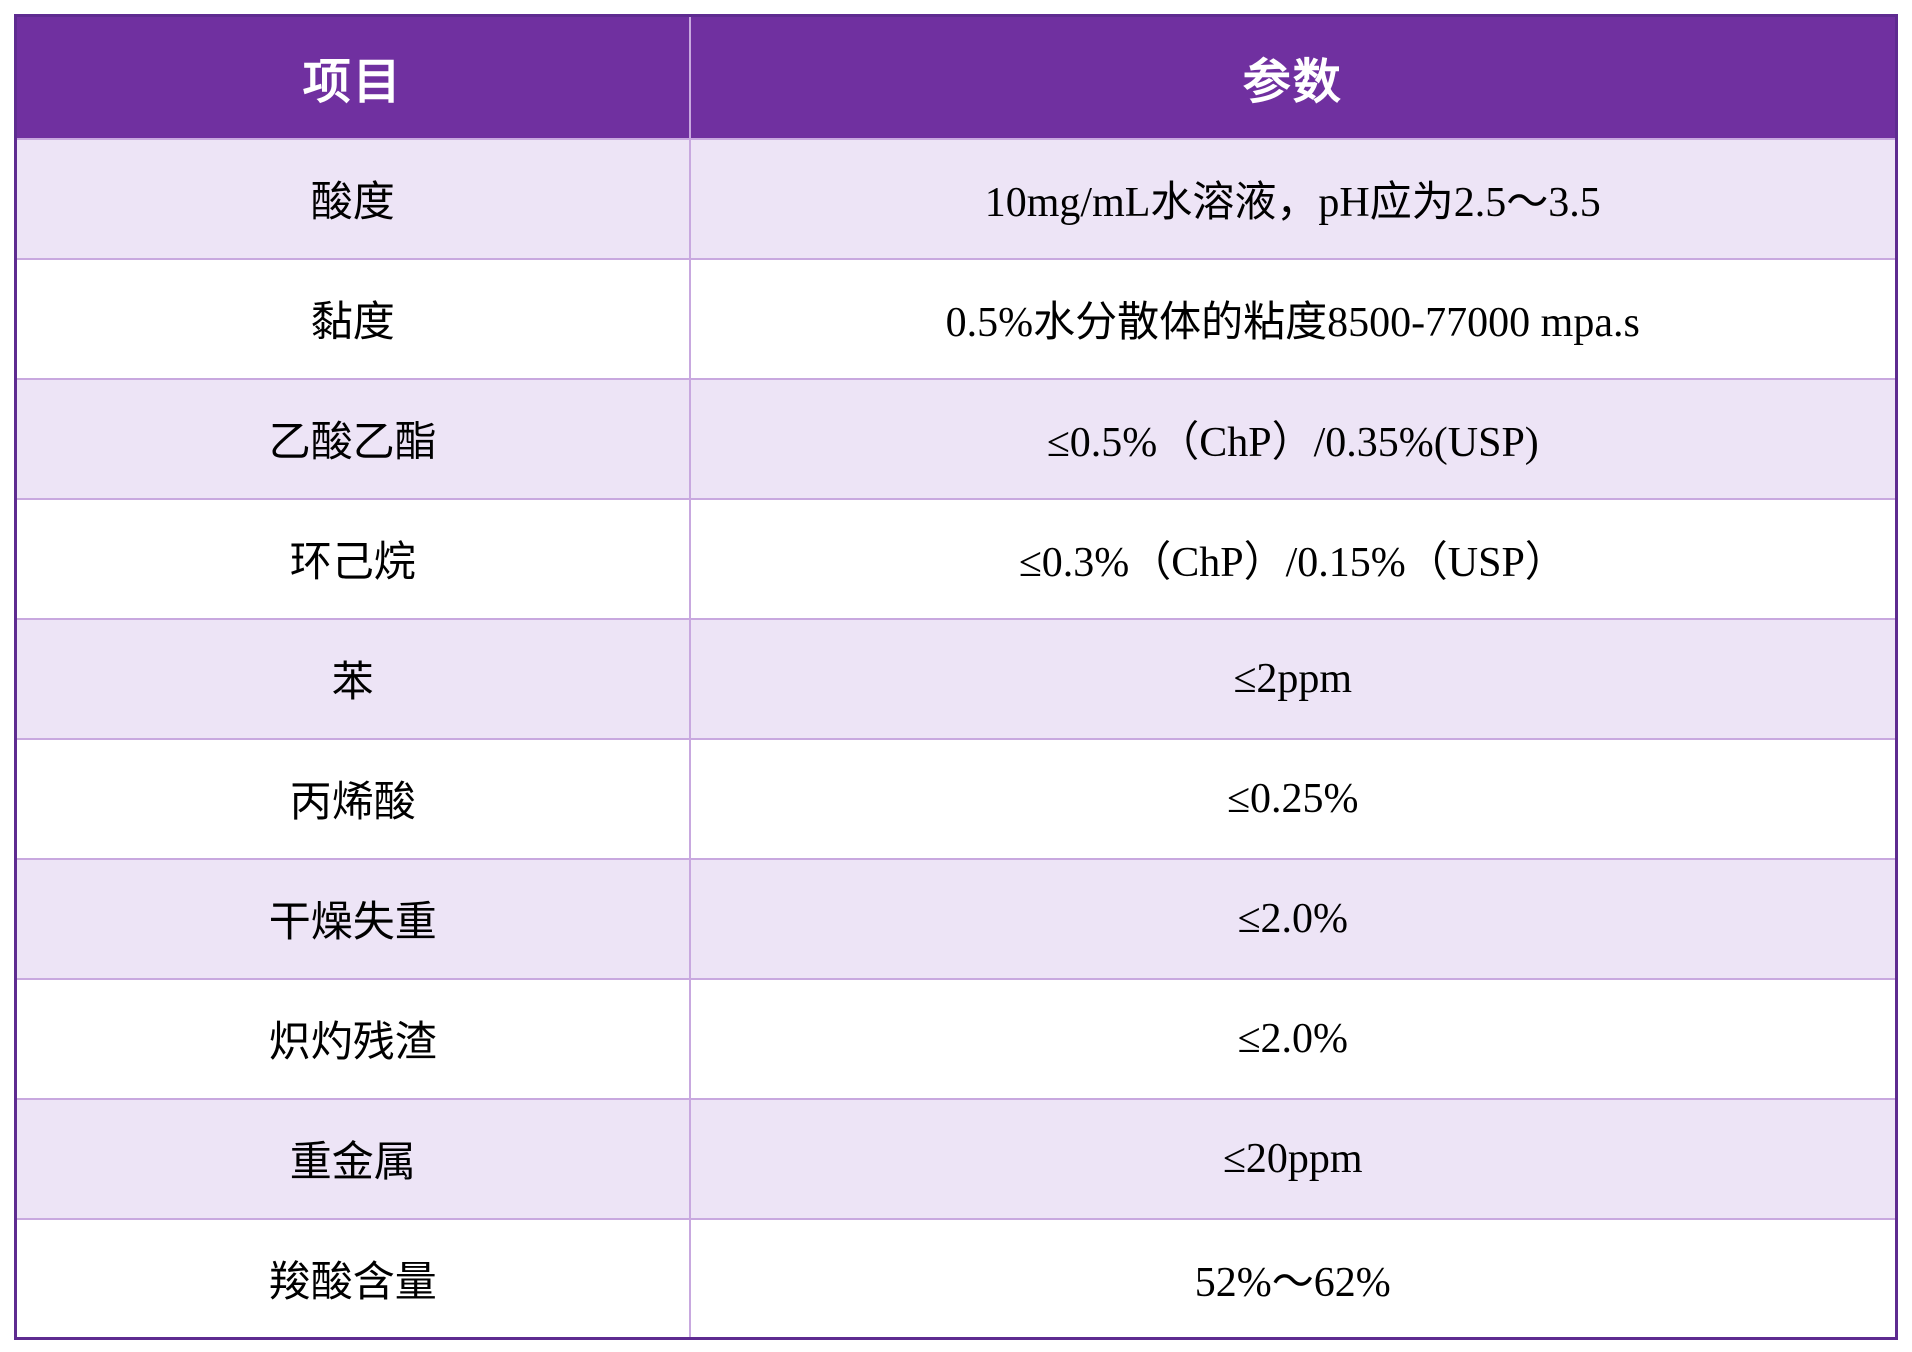 The image size is (1912, 1352). I want to click on table-row: 重金属 ≤20ppm, so click(956, 1158).